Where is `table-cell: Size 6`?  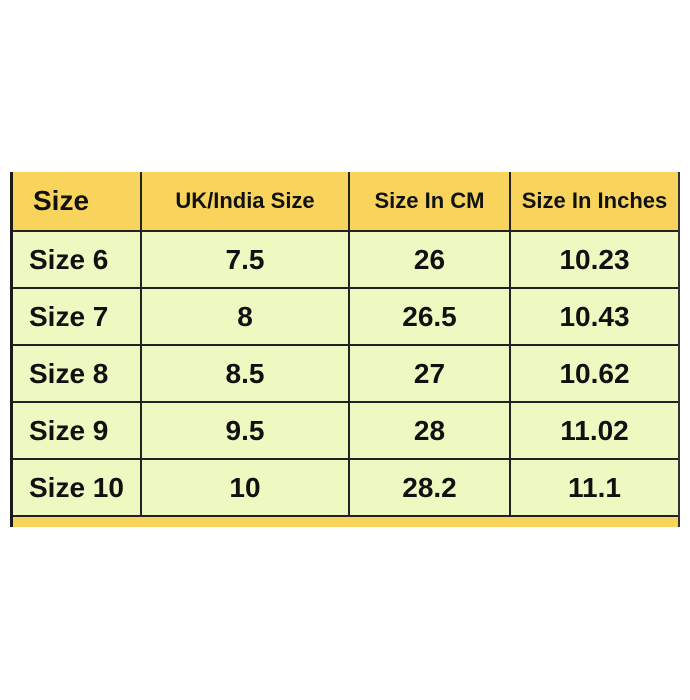
table-cell: Size 6 is located at coordinates (69, 259).